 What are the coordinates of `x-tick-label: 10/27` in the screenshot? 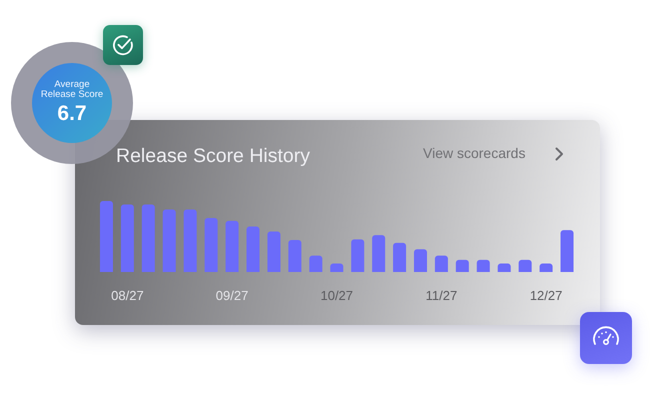 It's located at (337, 295).